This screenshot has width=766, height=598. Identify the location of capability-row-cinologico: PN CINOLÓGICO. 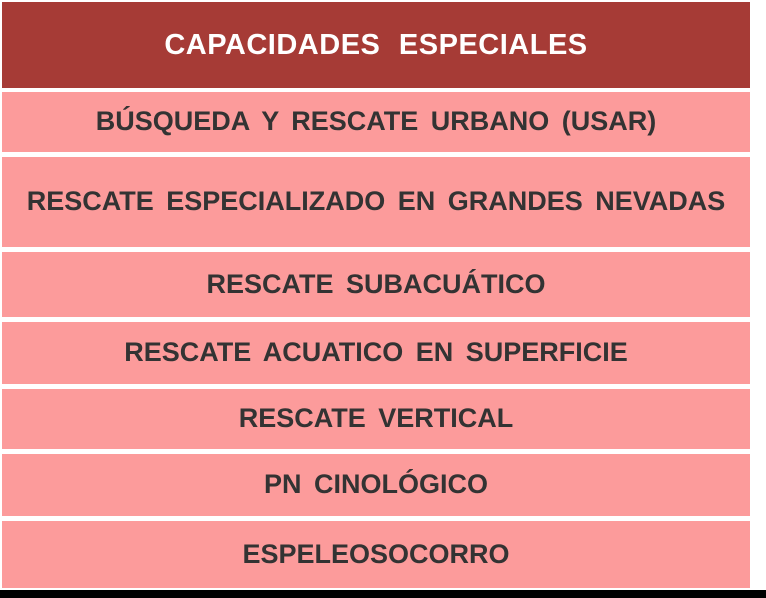
(376, 485).